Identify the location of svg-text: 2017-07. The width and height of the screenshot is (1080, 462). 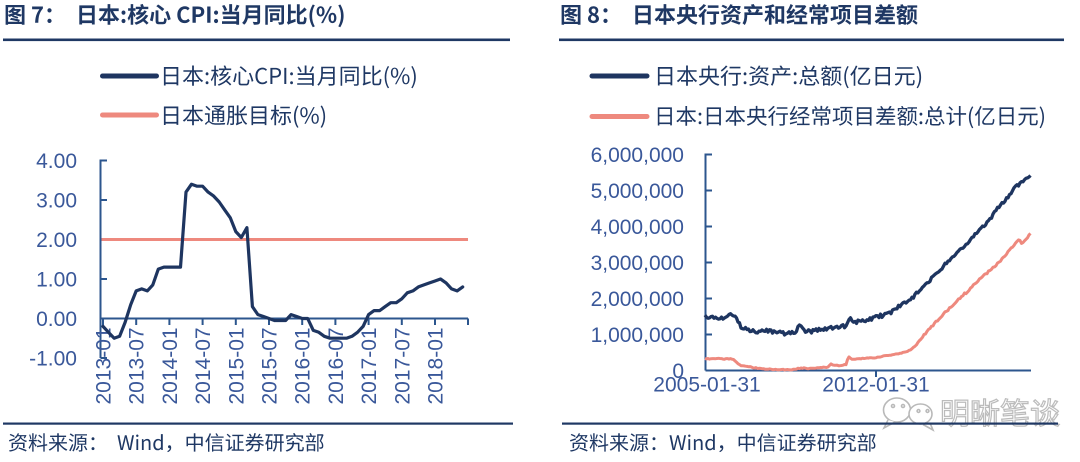
(402, 365).